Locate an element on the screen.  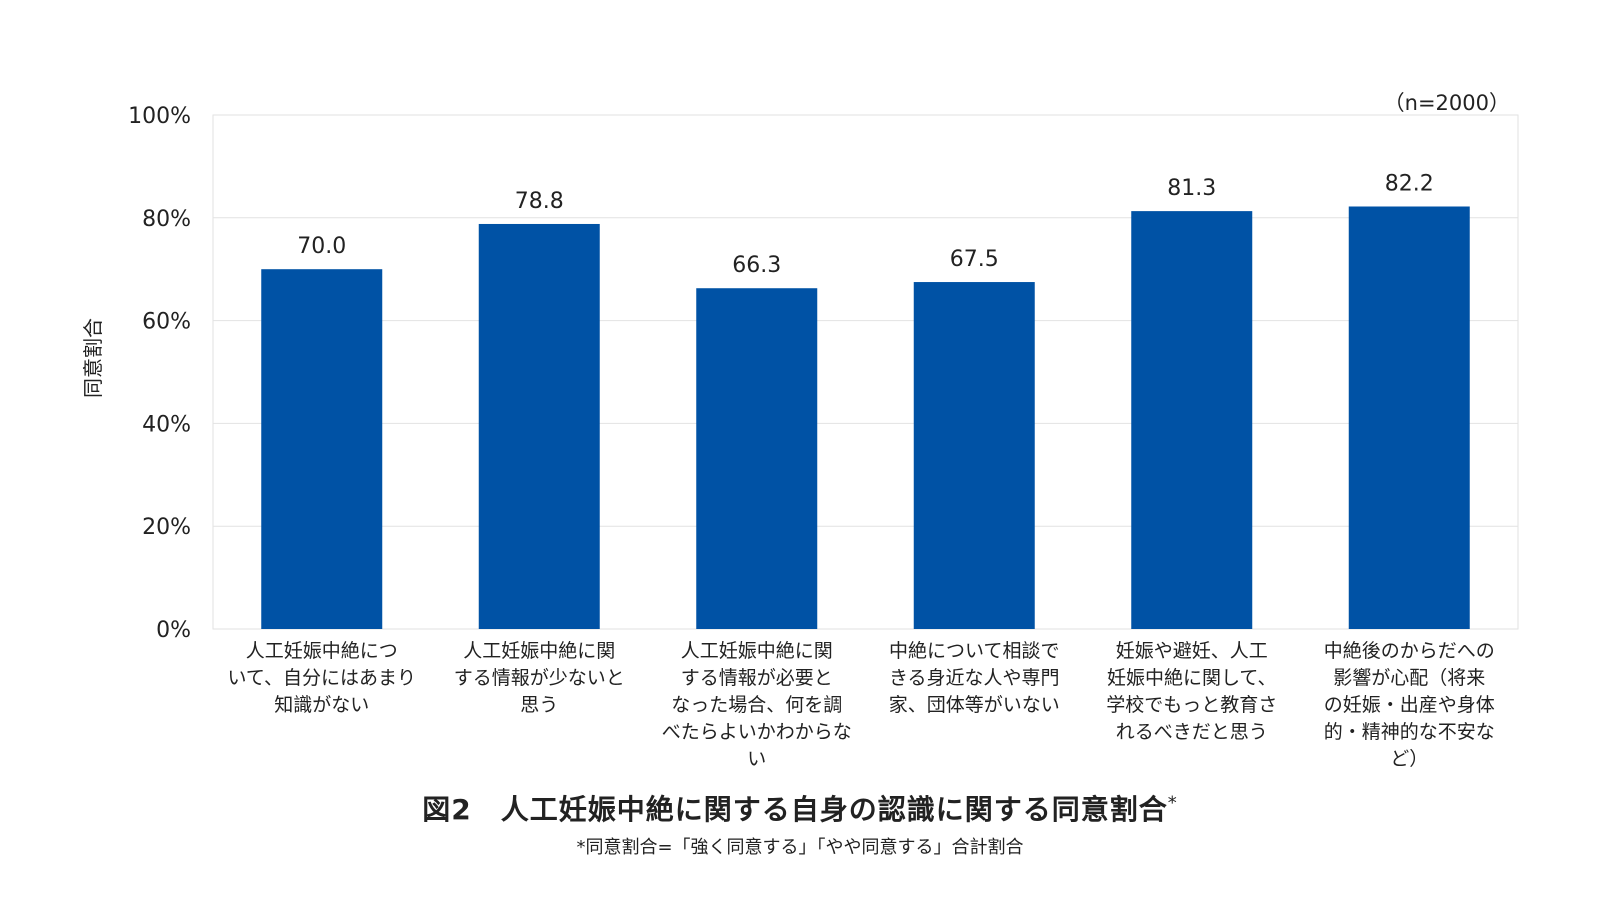
y-tick-label: 80% is located at coordinates (166, 219).